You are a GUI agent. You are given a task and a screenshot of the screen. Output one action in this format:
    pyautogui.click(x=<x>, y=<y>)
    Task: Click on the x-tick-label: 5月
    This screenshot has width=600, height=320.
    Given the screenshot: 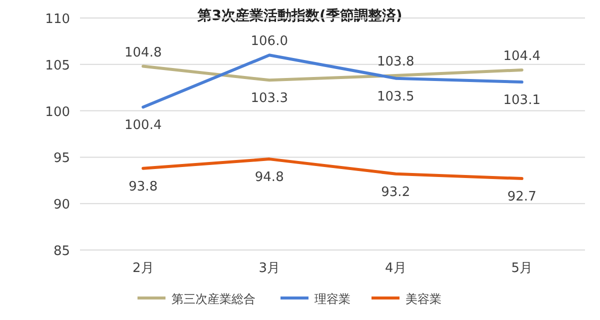 What is the action you would take?
    pyautogui.click(x=522, y=268)
    